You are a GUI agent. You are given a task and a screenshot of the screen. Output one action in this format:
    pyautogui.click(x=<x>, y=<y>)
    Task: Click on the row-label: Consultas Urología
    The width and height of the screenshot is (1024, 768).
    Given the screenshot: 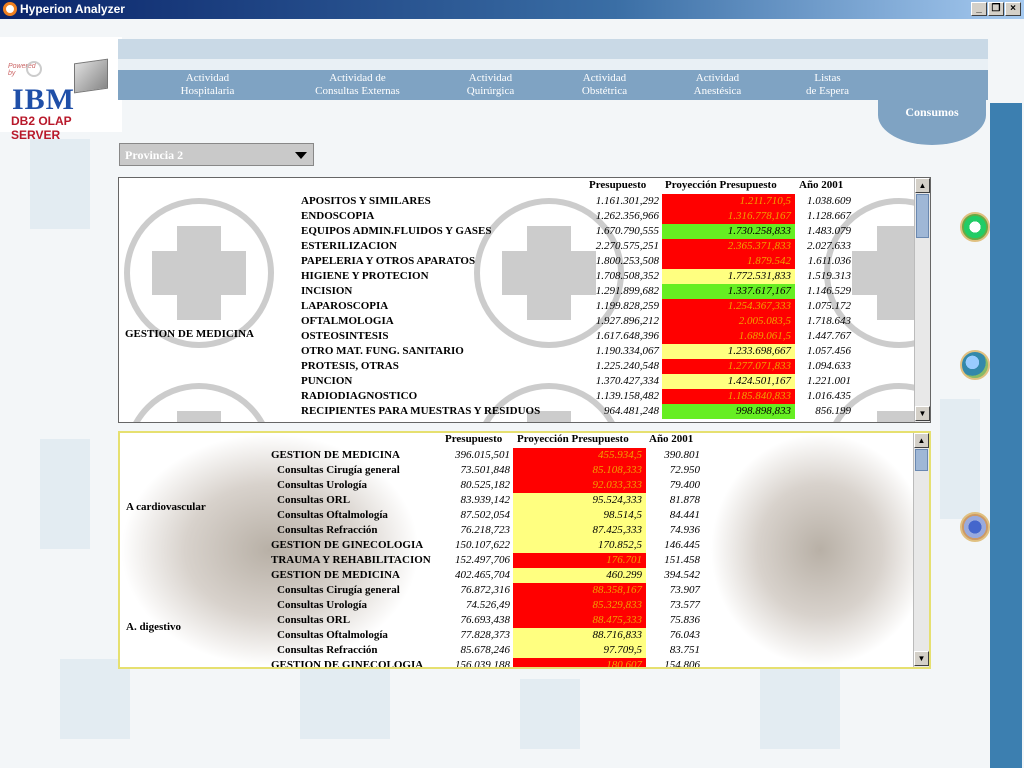 What is the action you would take?
    pyautogui.click(x=322, y=485)
    